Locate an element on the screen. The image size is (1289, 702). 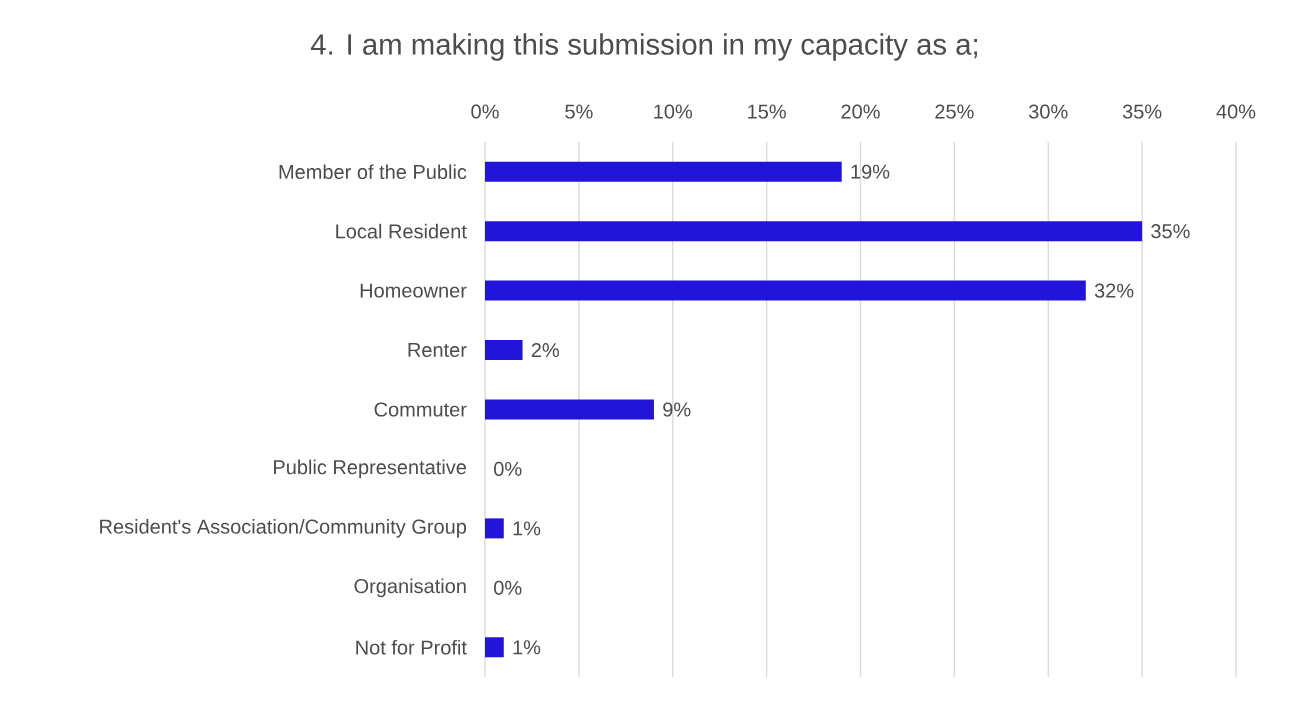
y-tick-label: Renter is located at coordinates (437, 350).